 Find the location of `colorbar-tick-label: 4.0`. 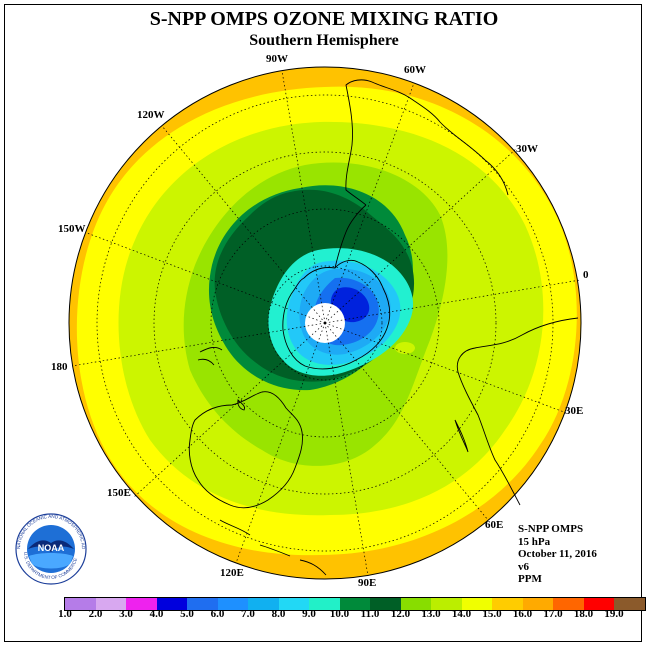

colorbar-tick-label: 4.0 is located at coordinates (156, 614).